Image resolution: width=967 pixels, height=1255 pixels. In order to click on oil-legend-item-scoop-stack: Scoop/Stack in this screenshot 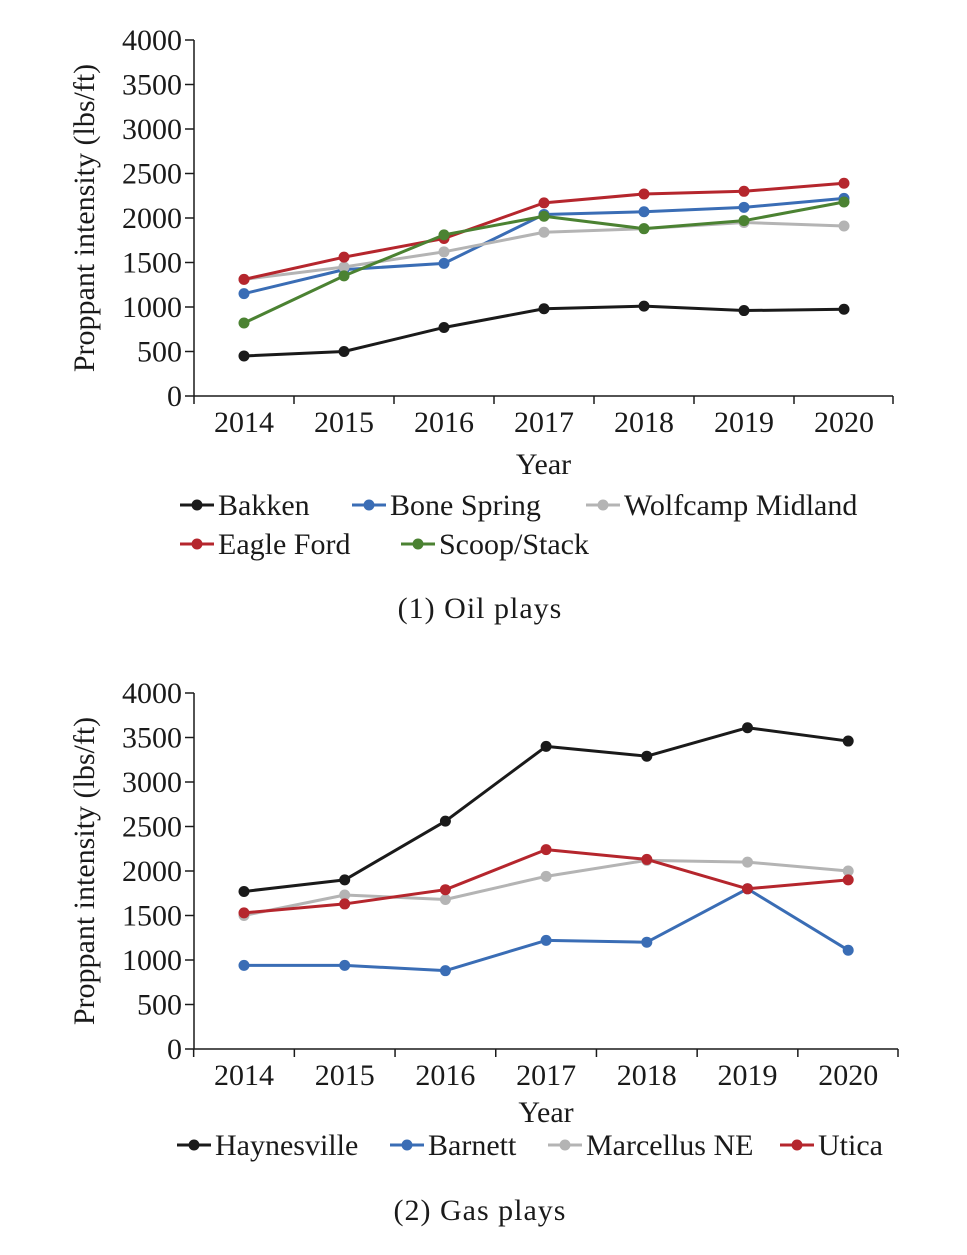, I will do `click(495, 544)`.